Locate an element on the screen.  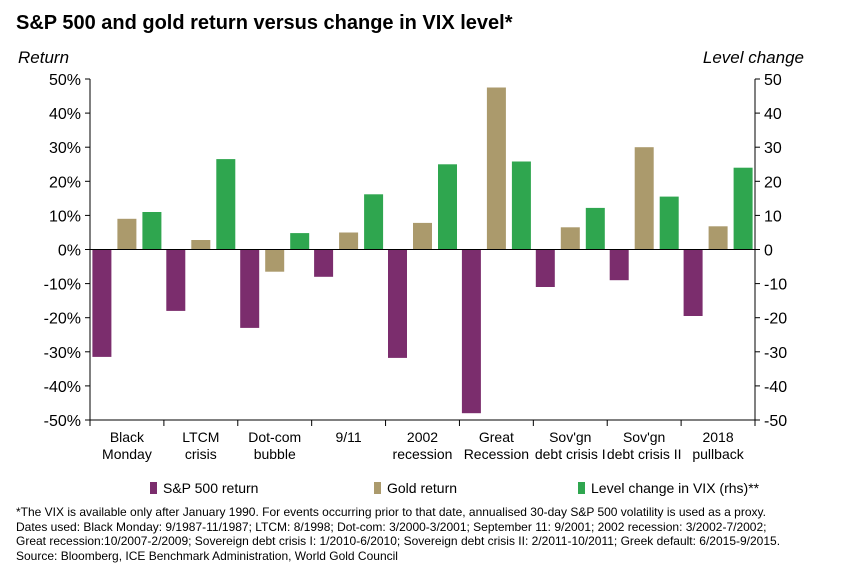
y-tick-label-right: 10 is located at coordinates (773, 216).